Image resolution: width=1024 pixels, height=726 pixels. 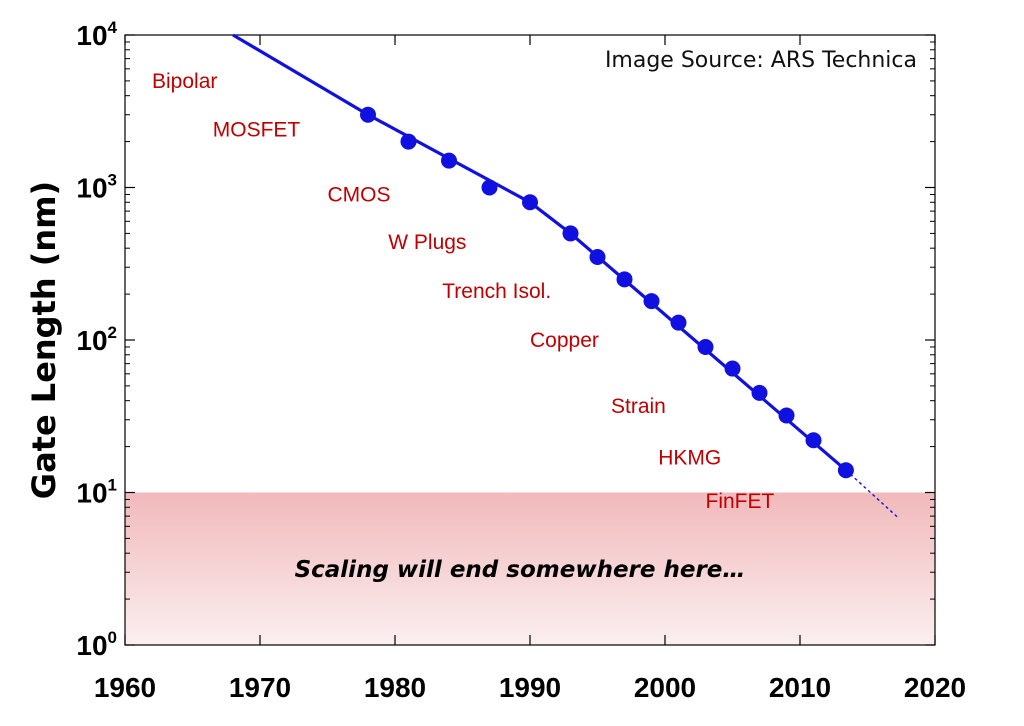 What do you see at coordinates (96, 34) in the screenshot?
I see `y-tick-label: 10⁴` at bounding box center [96, 34].